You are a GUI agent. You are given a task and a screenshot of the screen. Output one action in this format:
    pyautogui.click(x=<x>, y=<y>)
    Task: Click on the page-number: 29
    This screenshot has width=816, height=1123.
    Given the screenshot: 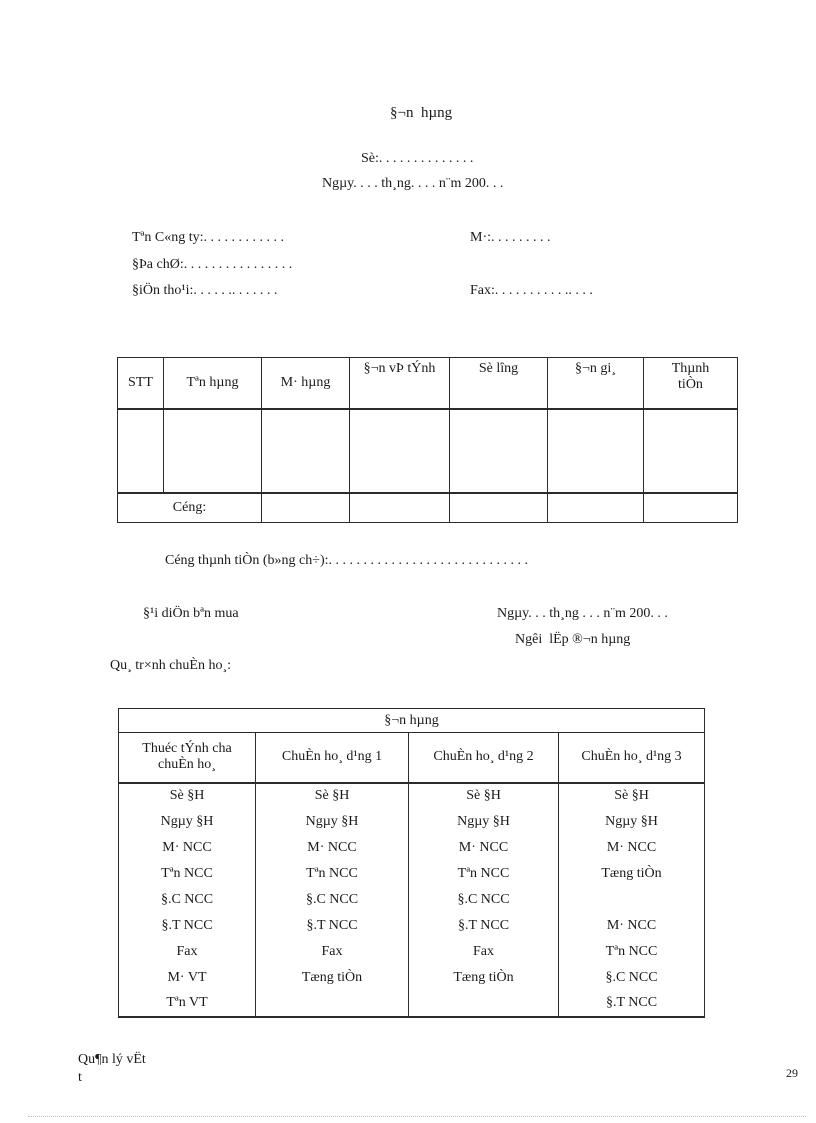 What is the action you would take?
    pyautogui.click(x=792, y=1073)
    